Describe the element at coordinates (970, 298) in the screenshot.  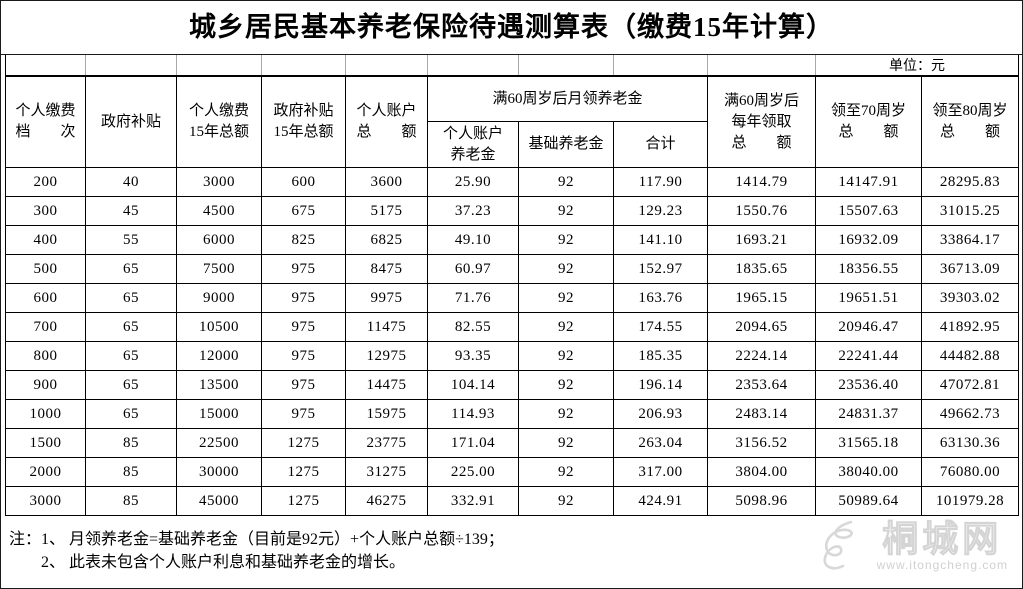
I see `table-cell: 39303.02` at that location.